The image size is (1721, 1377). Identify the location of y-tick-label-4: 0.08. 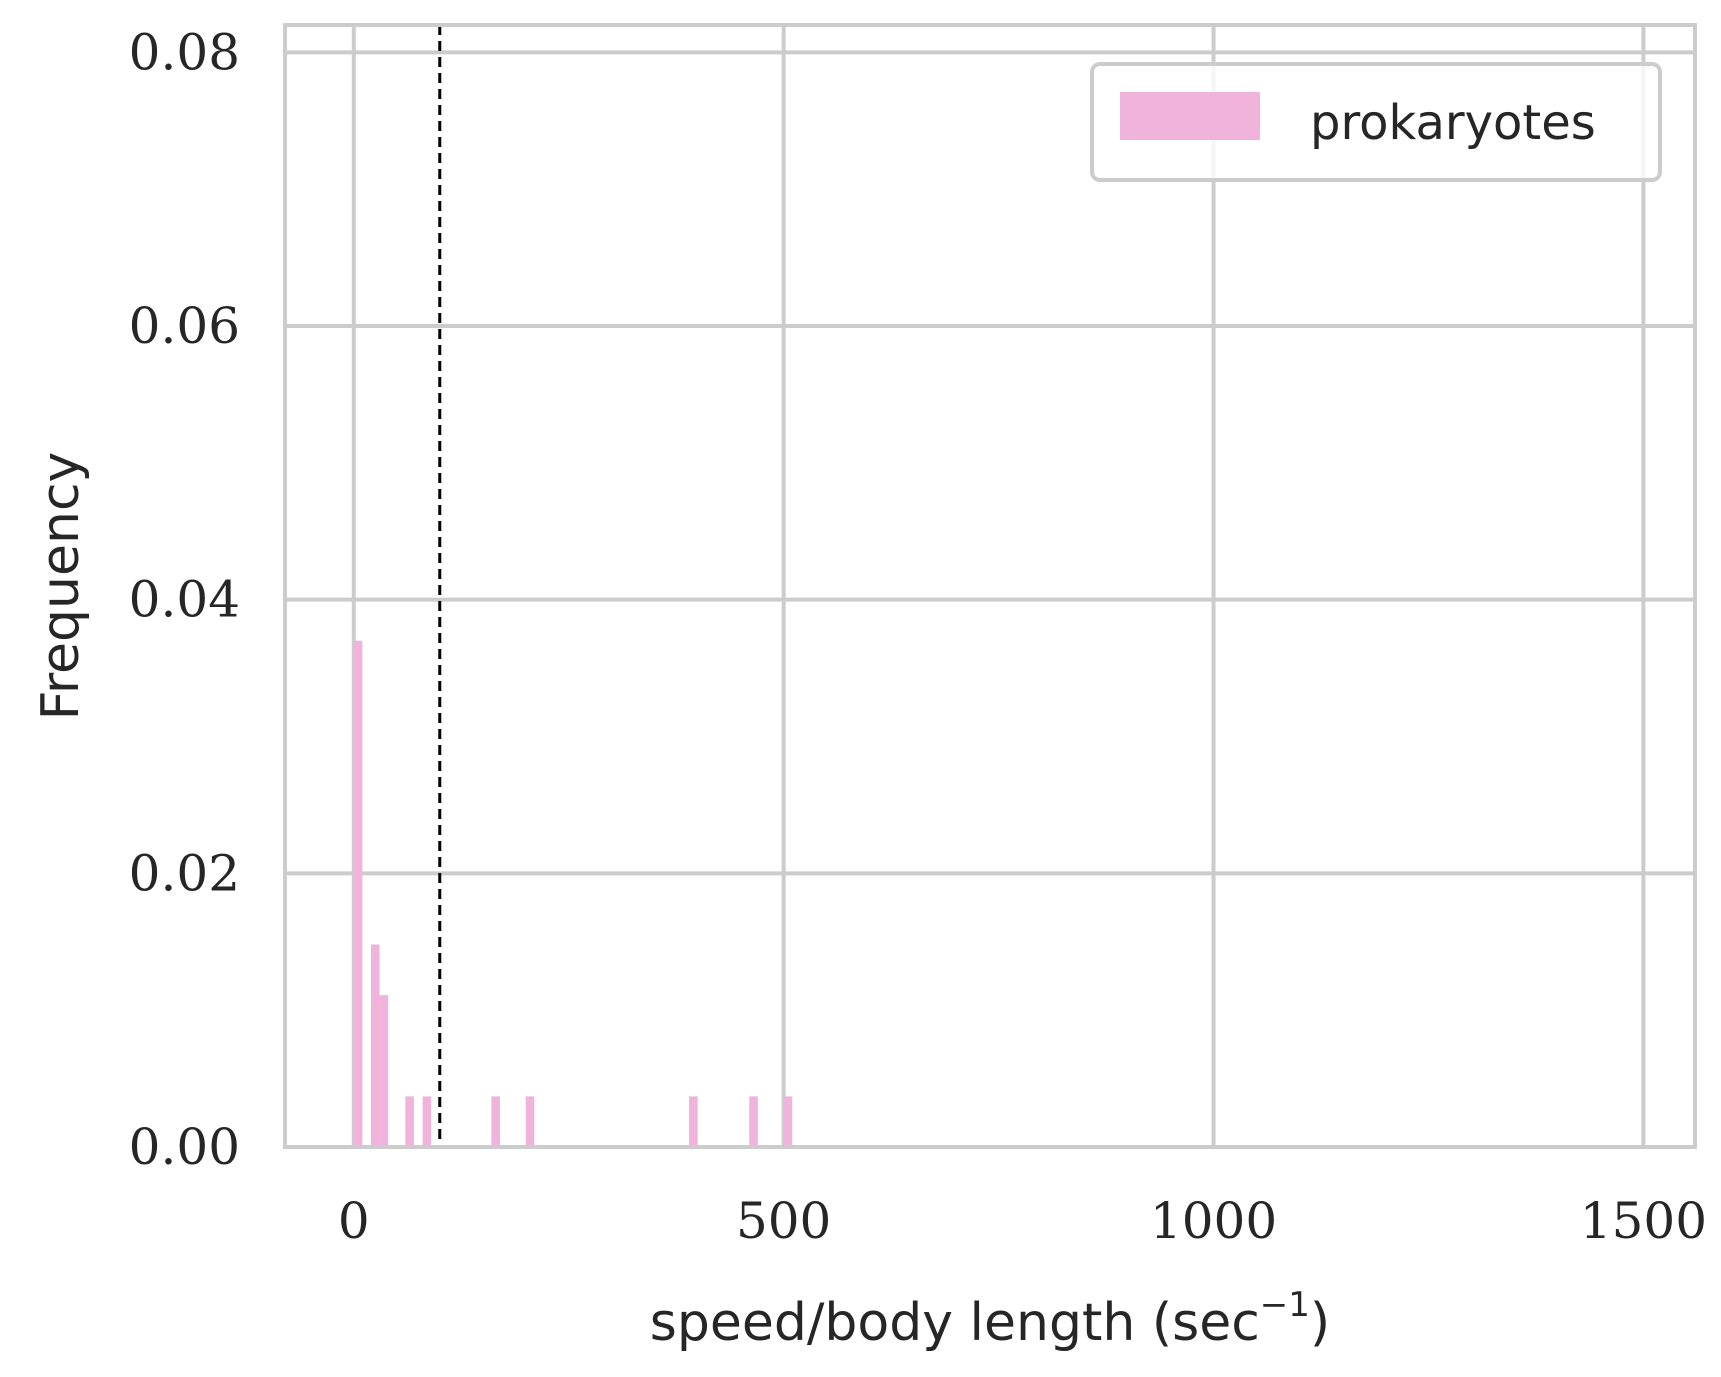
(184, 52).